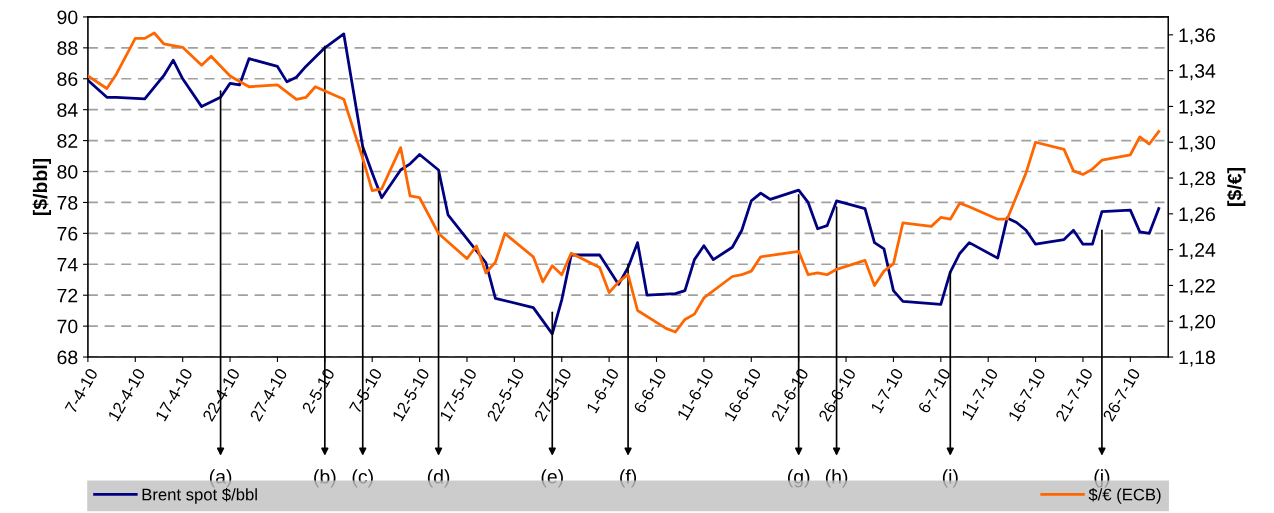 This screenshot has width=1274, height=513. What do you see at coordinates (1197, 215) in the screenshot?
I see `y2-tick-label: 1,26` at bounding box center [1197, 215].